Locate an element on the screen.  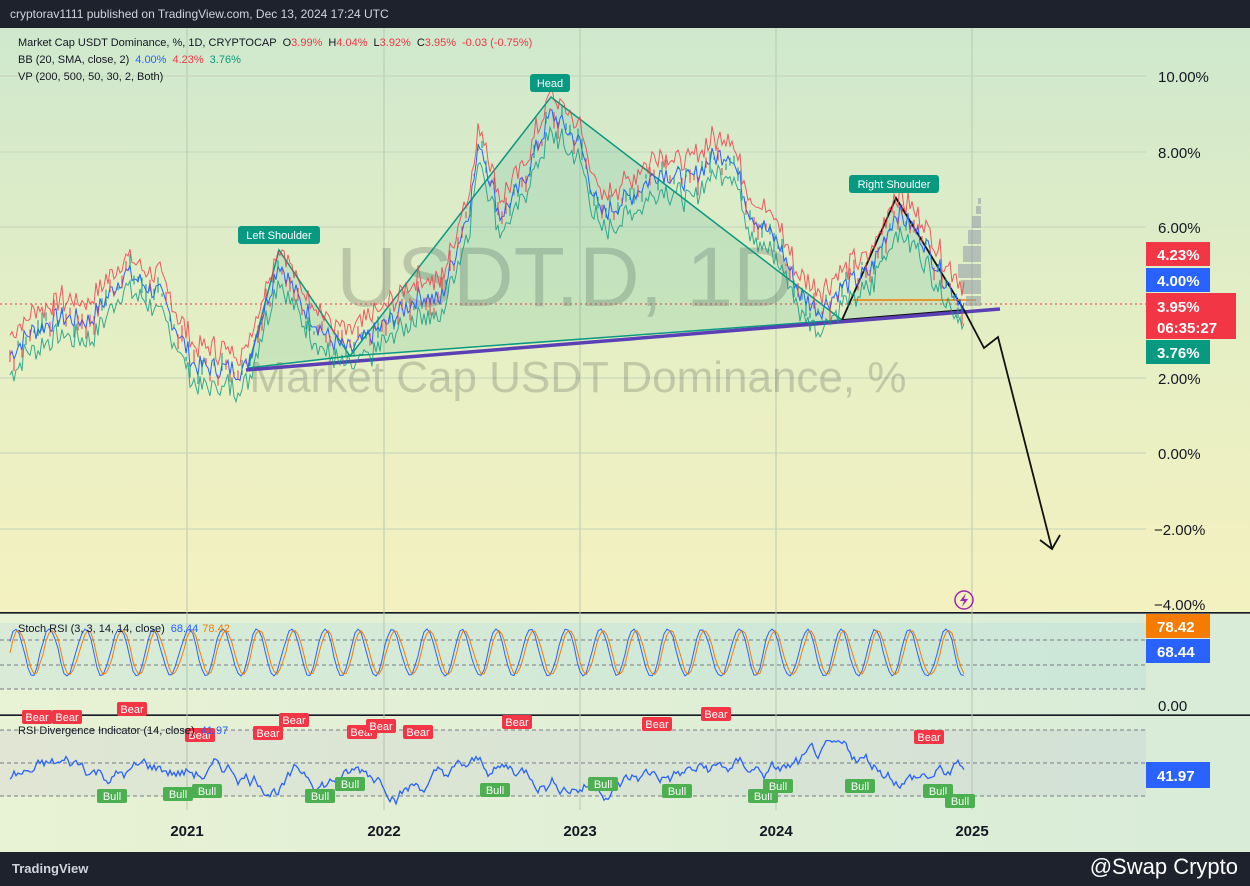
tradingview-brand: TradingView is located at coordinates (50, 868).